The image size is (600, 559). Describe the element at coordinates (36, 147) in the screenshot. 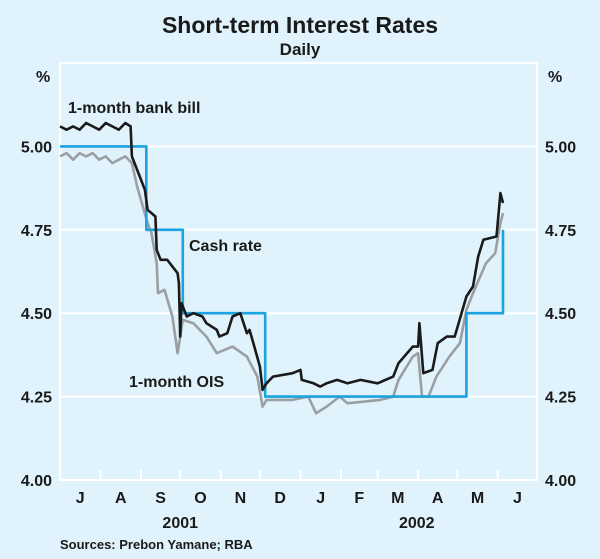

I see `y-tick-label-left: 5.00` at that location.